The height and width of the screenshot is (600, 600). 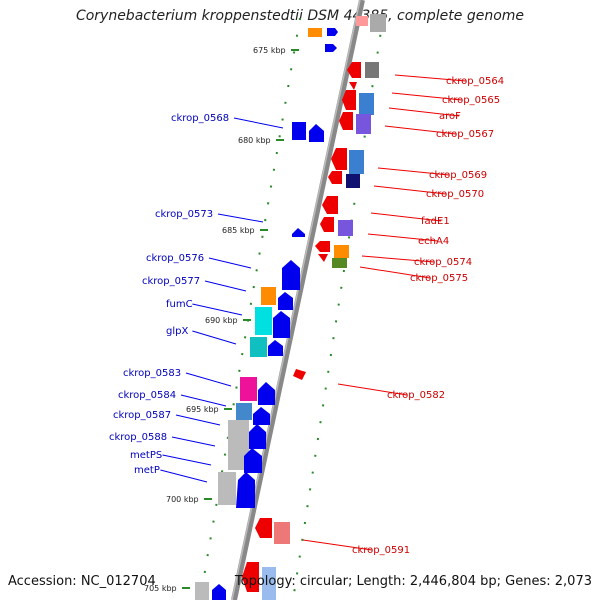 I want to click on gene-label-reverse: ckrop_0582, so click(x=416, y=395).